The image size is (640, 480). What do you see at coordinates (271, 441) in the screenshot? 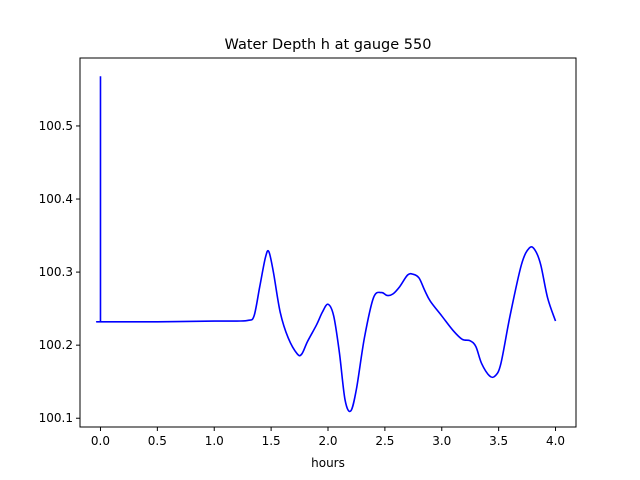
I see `x-tick-label: 1.5` at bounding box center [271, 441].